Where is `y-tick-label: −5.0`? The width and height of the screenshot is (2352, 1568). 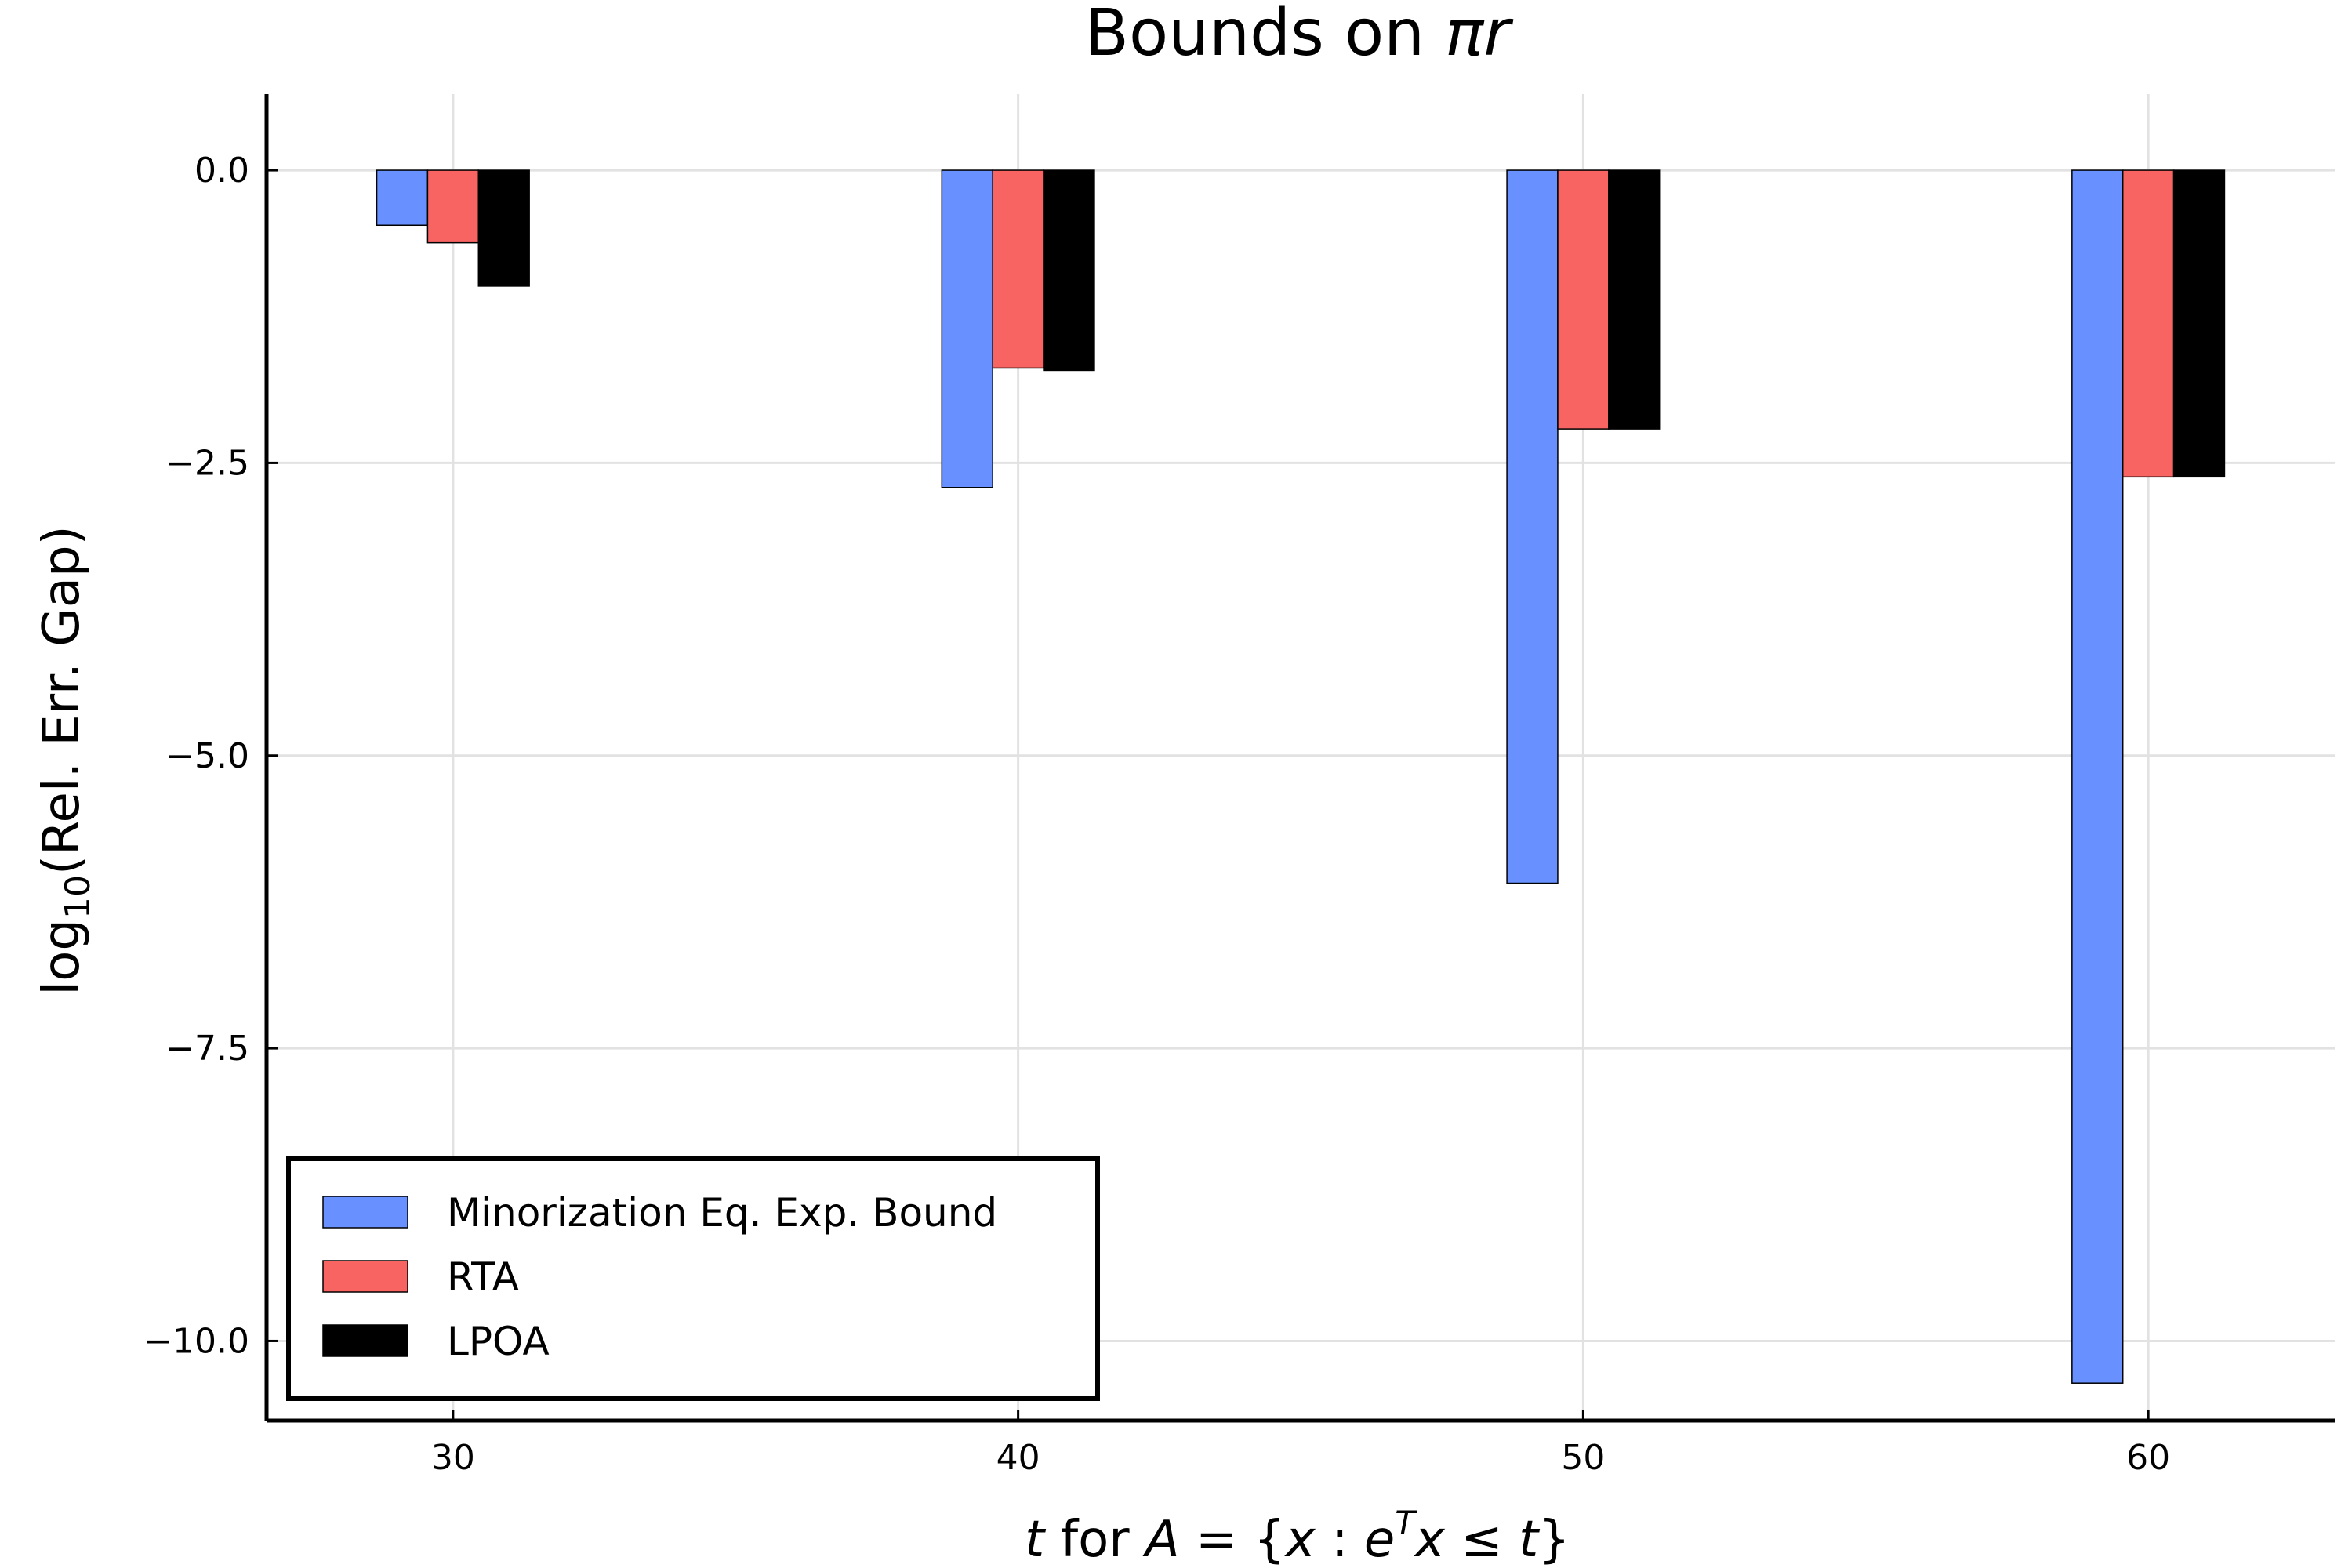
y-tick-label: −5.0 is located at coordinates (207, 756).